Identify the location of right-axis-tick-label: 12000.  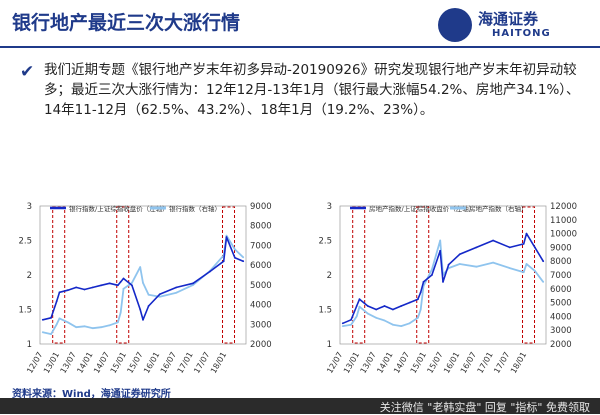
(563, 207).